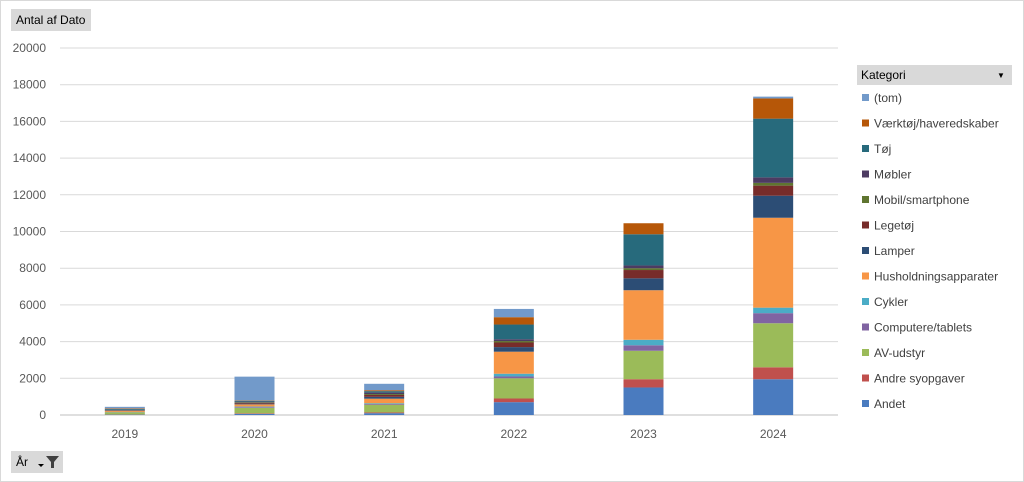 This screenshot has width=1024, height=482. Describe the element at coordinates (1001, 75) in the screenshot. I see `dropdown-arrow-icon: ▼` at that location.